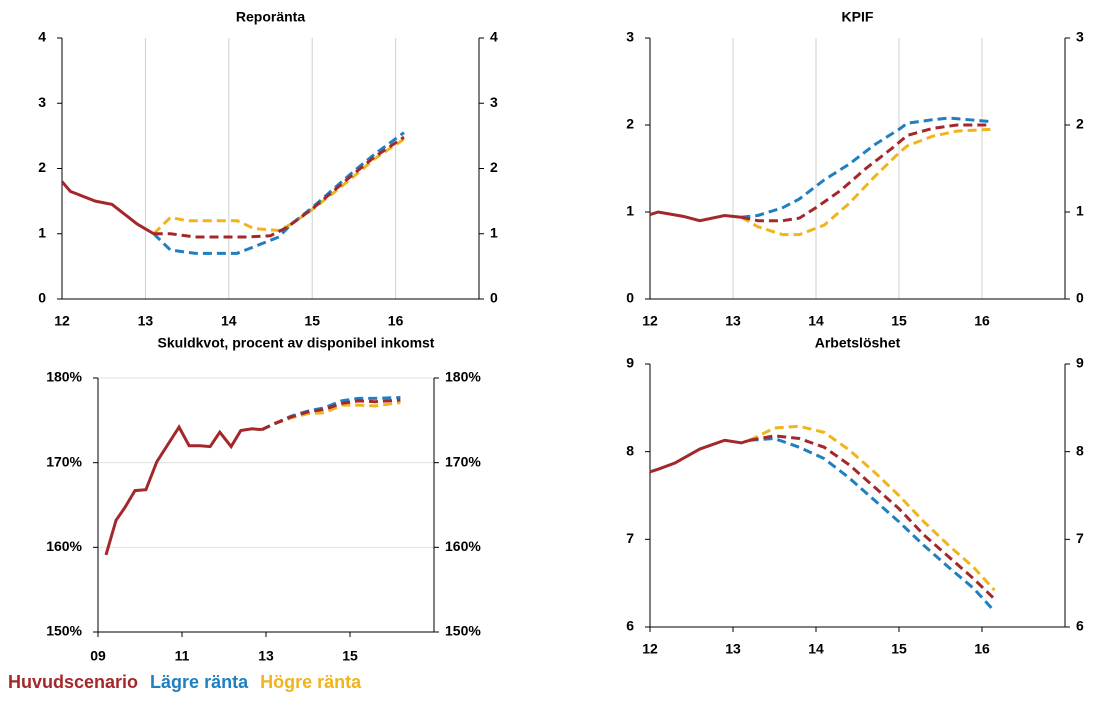  I want to click on x-tick-label: 09, so click(98, 656).